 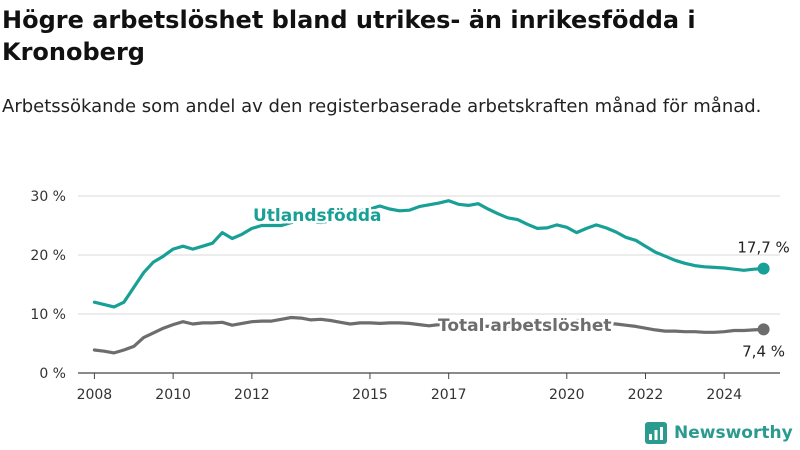 I want to click on x-axis-ticks: 2008 2010 2012 2015 2017 2020 2022 2024, so click(x=409, y=388).